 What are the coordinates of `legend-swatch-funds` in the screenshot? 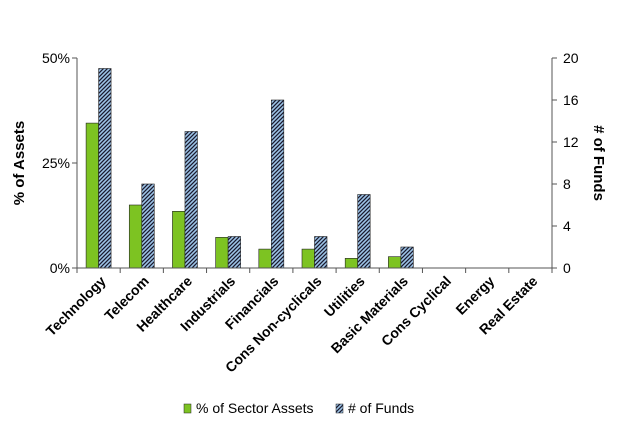 It's located at (339, 408).